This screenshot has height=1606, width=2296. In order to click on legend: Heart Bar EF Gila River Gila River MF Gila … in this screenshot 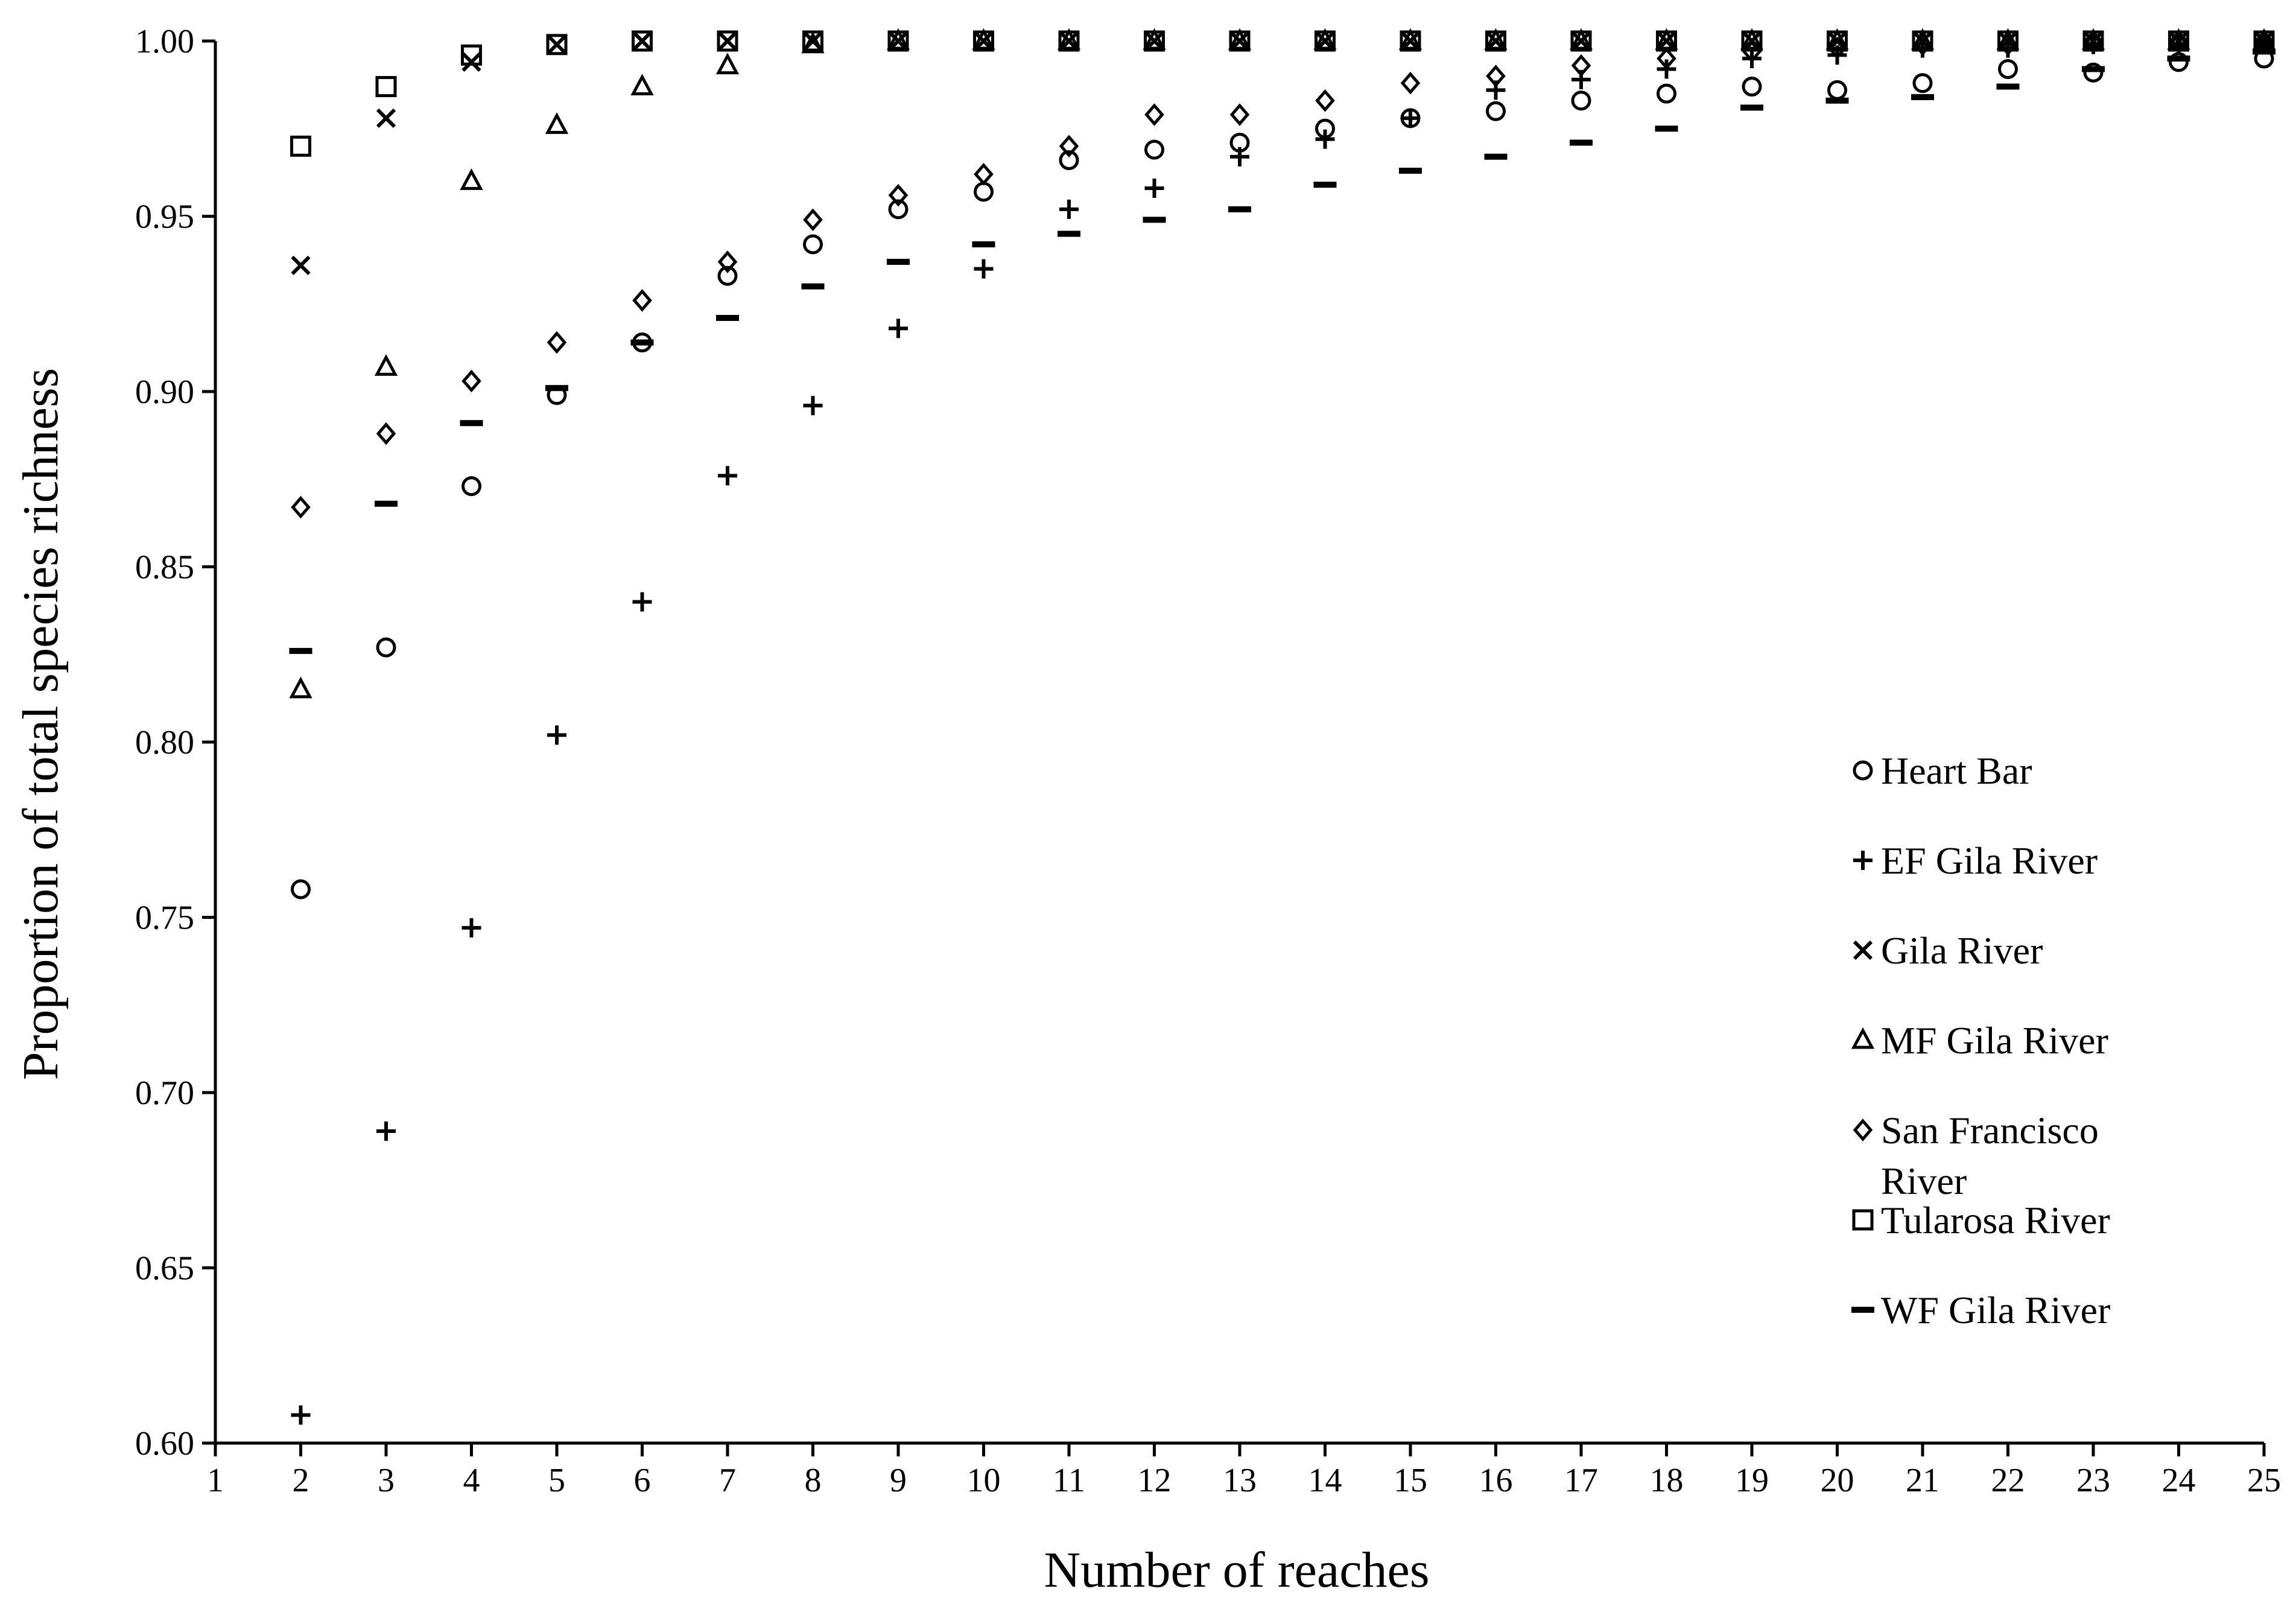, I will do `click(1980, 1040)`.